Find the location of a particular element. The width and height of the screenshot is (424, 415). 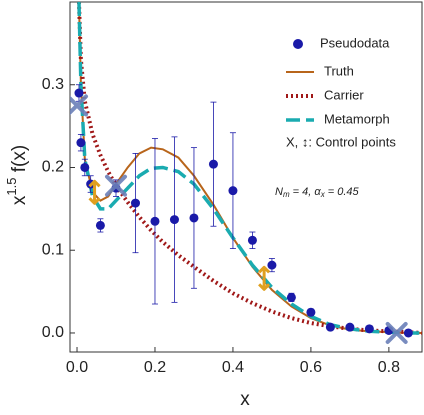

y-axis-label: x1.5 f(x) is located at coordinates (17, 175).